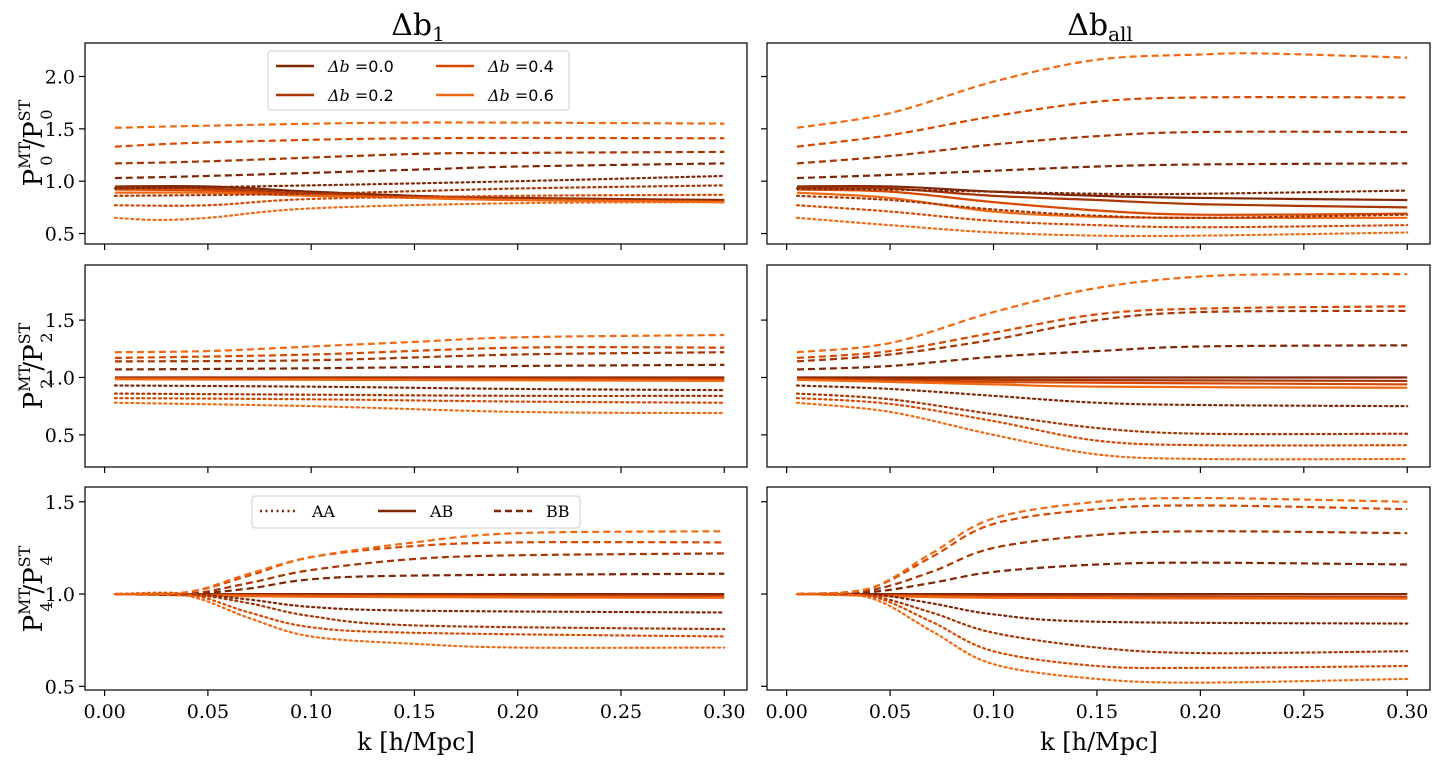  I want to click on column-title-right: Δball, so click(1100, 27).